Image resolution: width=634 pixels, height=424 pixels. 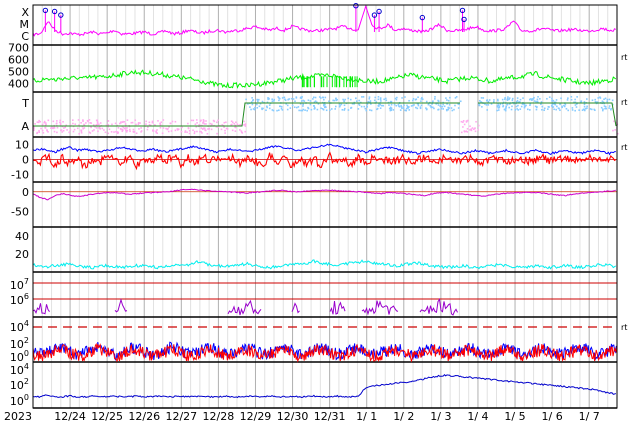 What do you see at coordinates (624, 102) in the screenshot?
I see `side-label: rt` at bounding box center [624, 102].